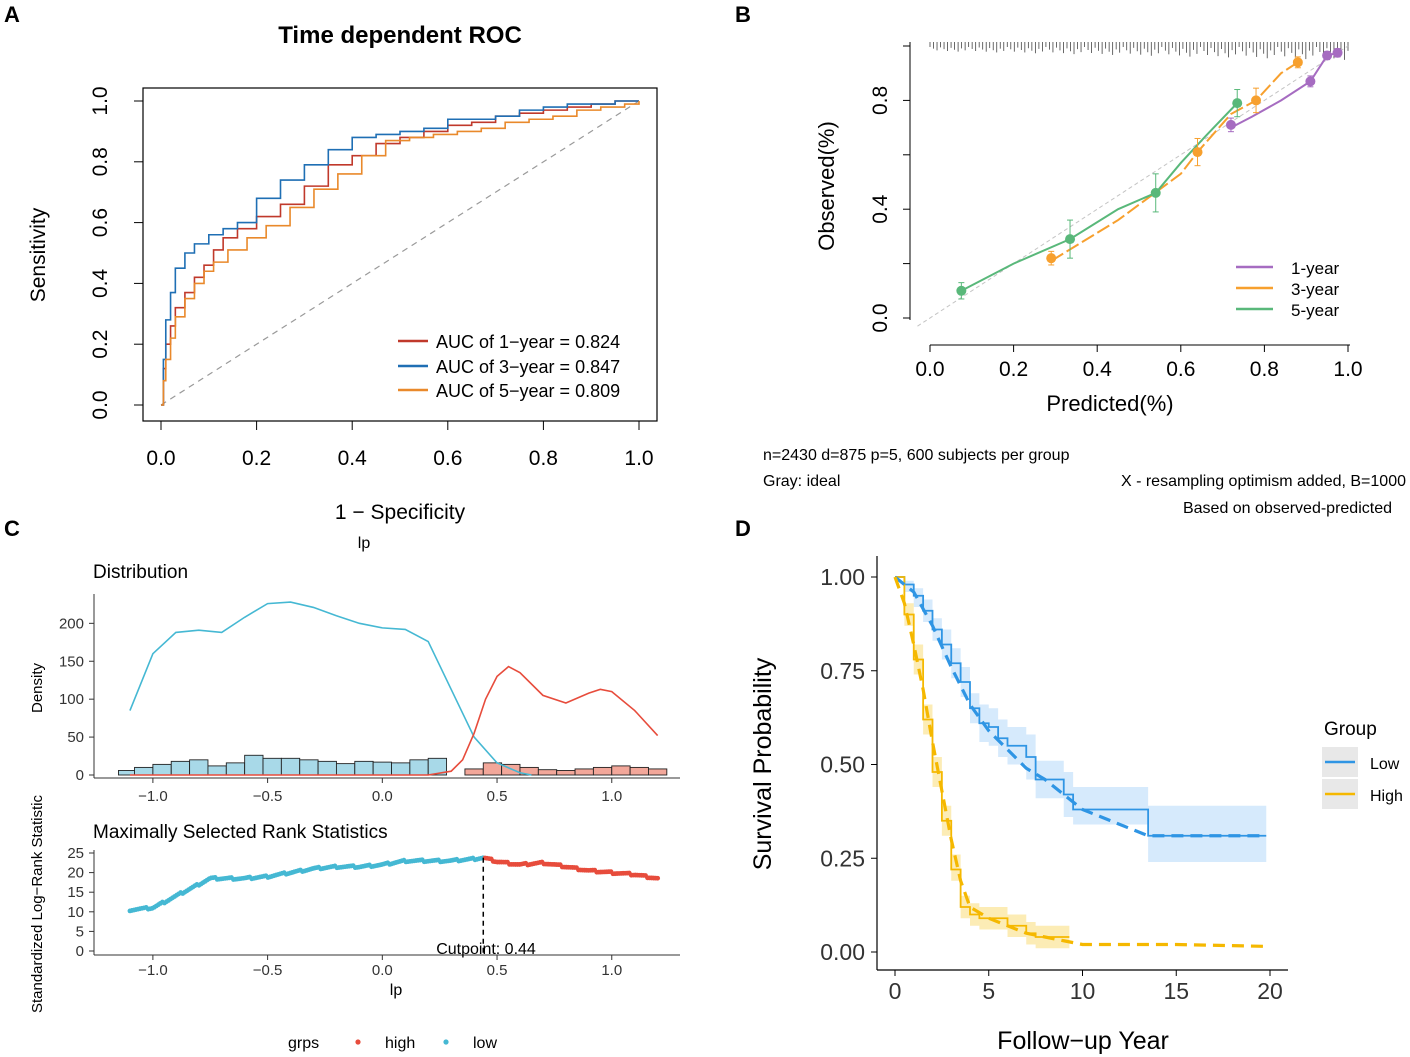 The width and height of the screenshot is (1410, 1057). What do you see at coordinates (153, 970) in the screenshot?
I see `rank-x-tick-label: −1.0` at bounding box center [153, 970].